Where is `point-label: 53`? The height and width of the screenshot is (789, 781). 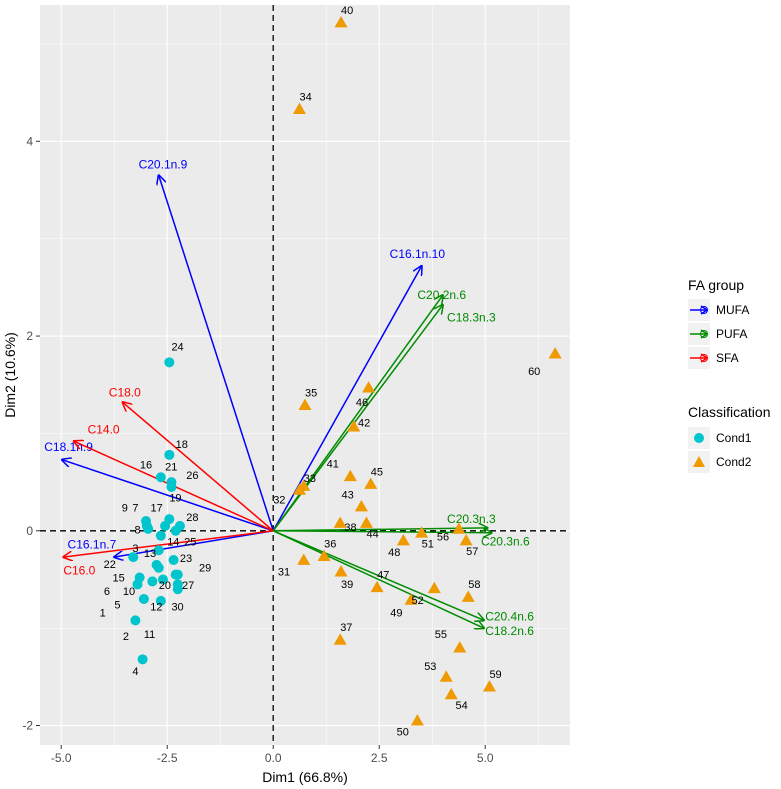
point-label: 53 is located at coordinates (430, 667).